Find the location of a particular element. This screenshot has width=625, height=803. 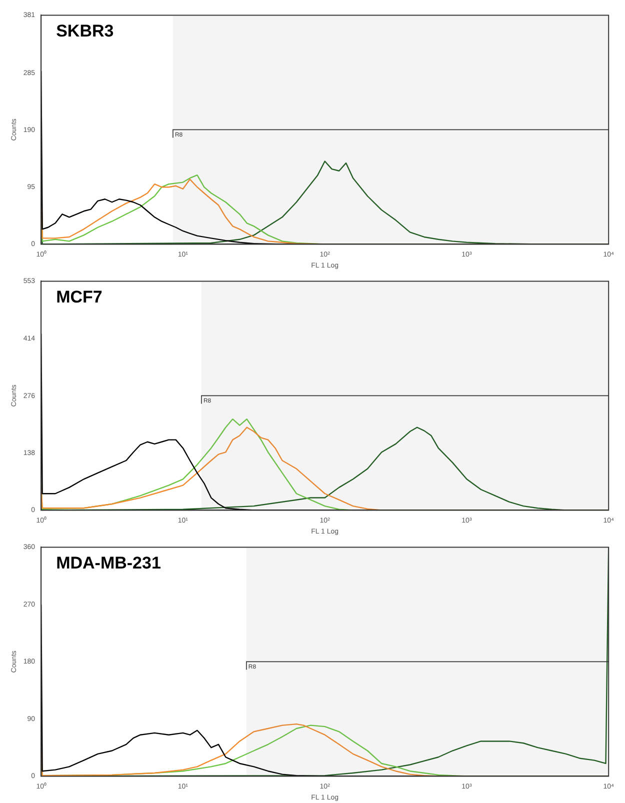

chart-title: MCF7 is located at coordinates (79, 296).